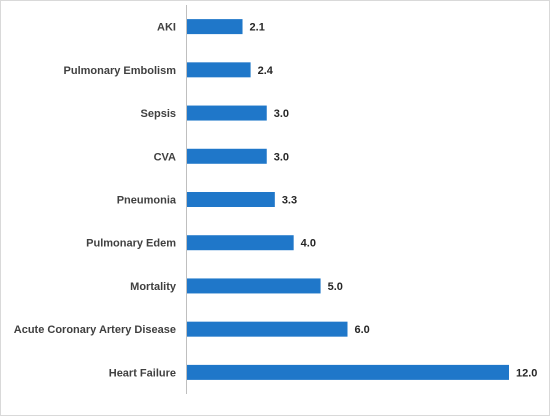 The width and height of the screenshot is (550, 416). I want to click on category-label: Mortality, so click(153, 287).